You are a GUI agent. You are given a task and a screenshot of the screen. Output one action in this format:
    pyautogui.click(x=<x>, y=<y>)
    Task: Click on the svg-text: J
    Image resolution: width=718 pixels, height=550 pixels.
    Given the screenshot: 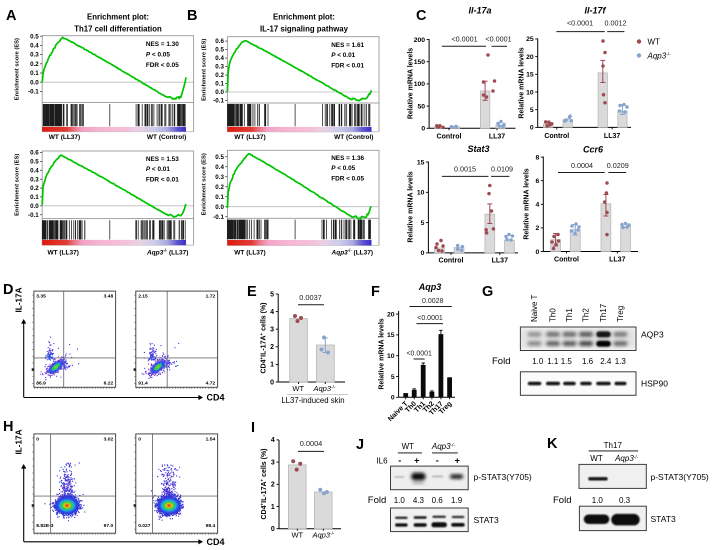 What is the action you would take?
    pyautogui.click(x=360, y=445)
    